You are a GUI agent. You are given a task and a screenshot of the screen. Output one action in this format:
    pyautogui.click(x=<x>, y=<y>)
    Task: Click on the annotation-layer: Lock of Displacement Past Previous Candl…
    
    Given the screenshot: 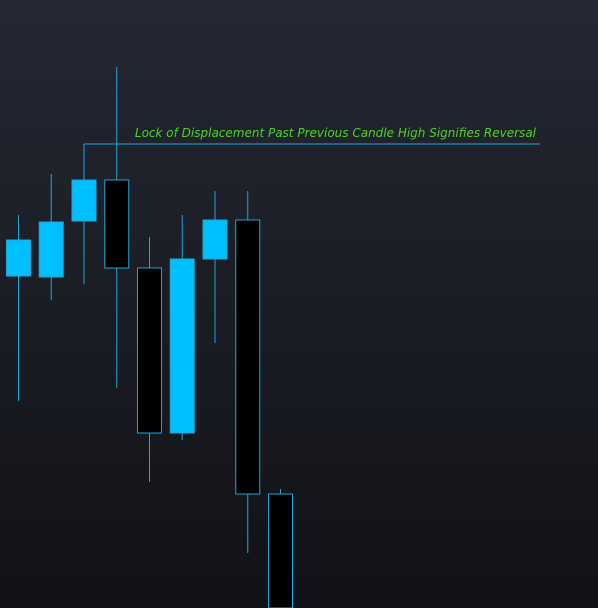 What is the action you would take?
    pyautogui.click(x=312, y=135)
    